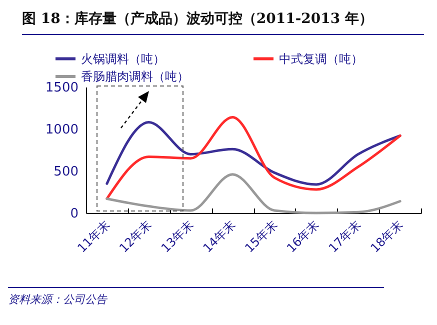  Describe the element at coordinates (303, 237) in the screenshot. I see `x-tick-label: 16年末` at that location.